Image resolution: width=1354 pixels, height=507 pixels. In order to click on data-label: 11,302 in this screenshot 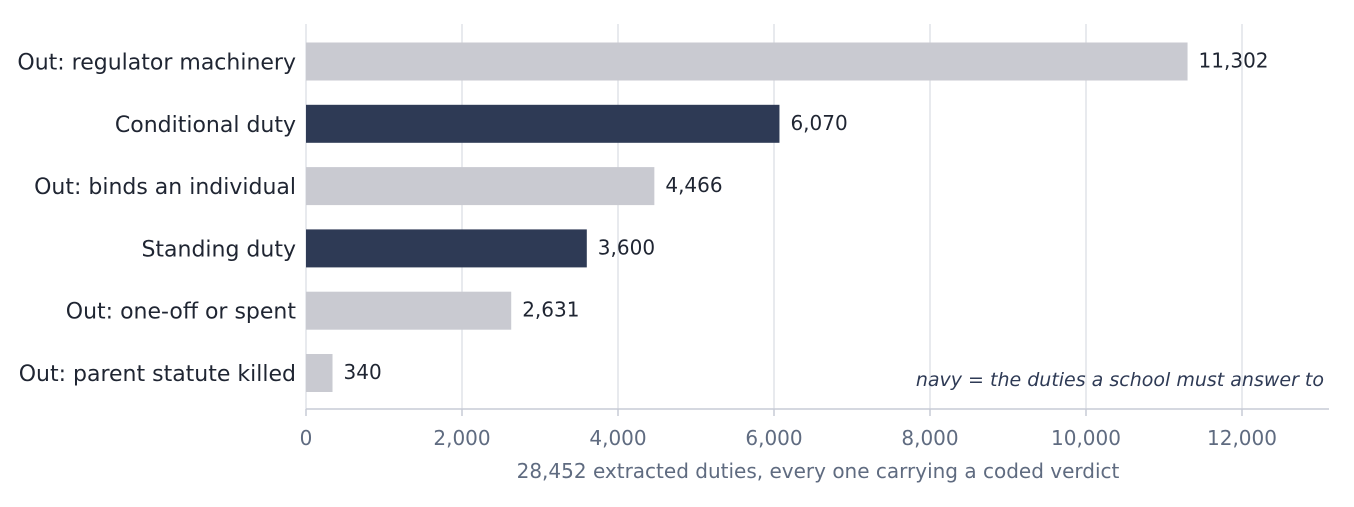, I will do `click(1234, 61)`.